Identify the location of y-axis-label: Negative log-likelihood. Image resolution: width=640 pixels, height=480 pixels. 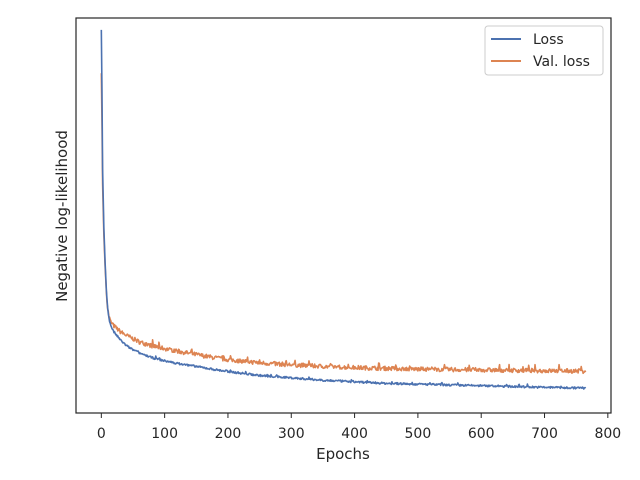
(62, 216).